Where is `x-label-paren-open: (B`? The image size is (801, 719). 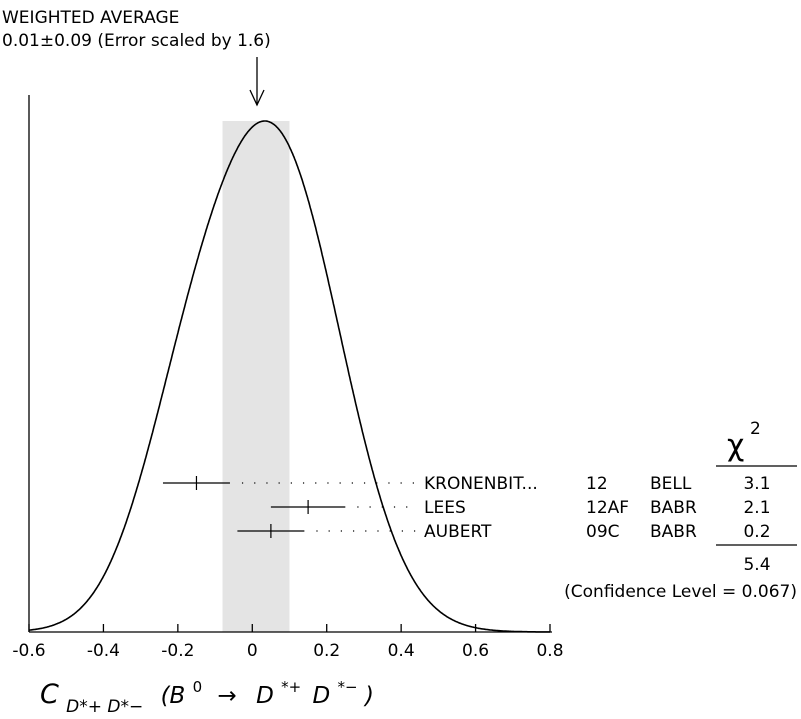
x-label-paren-open: (B is located at coordinates (173, 696).